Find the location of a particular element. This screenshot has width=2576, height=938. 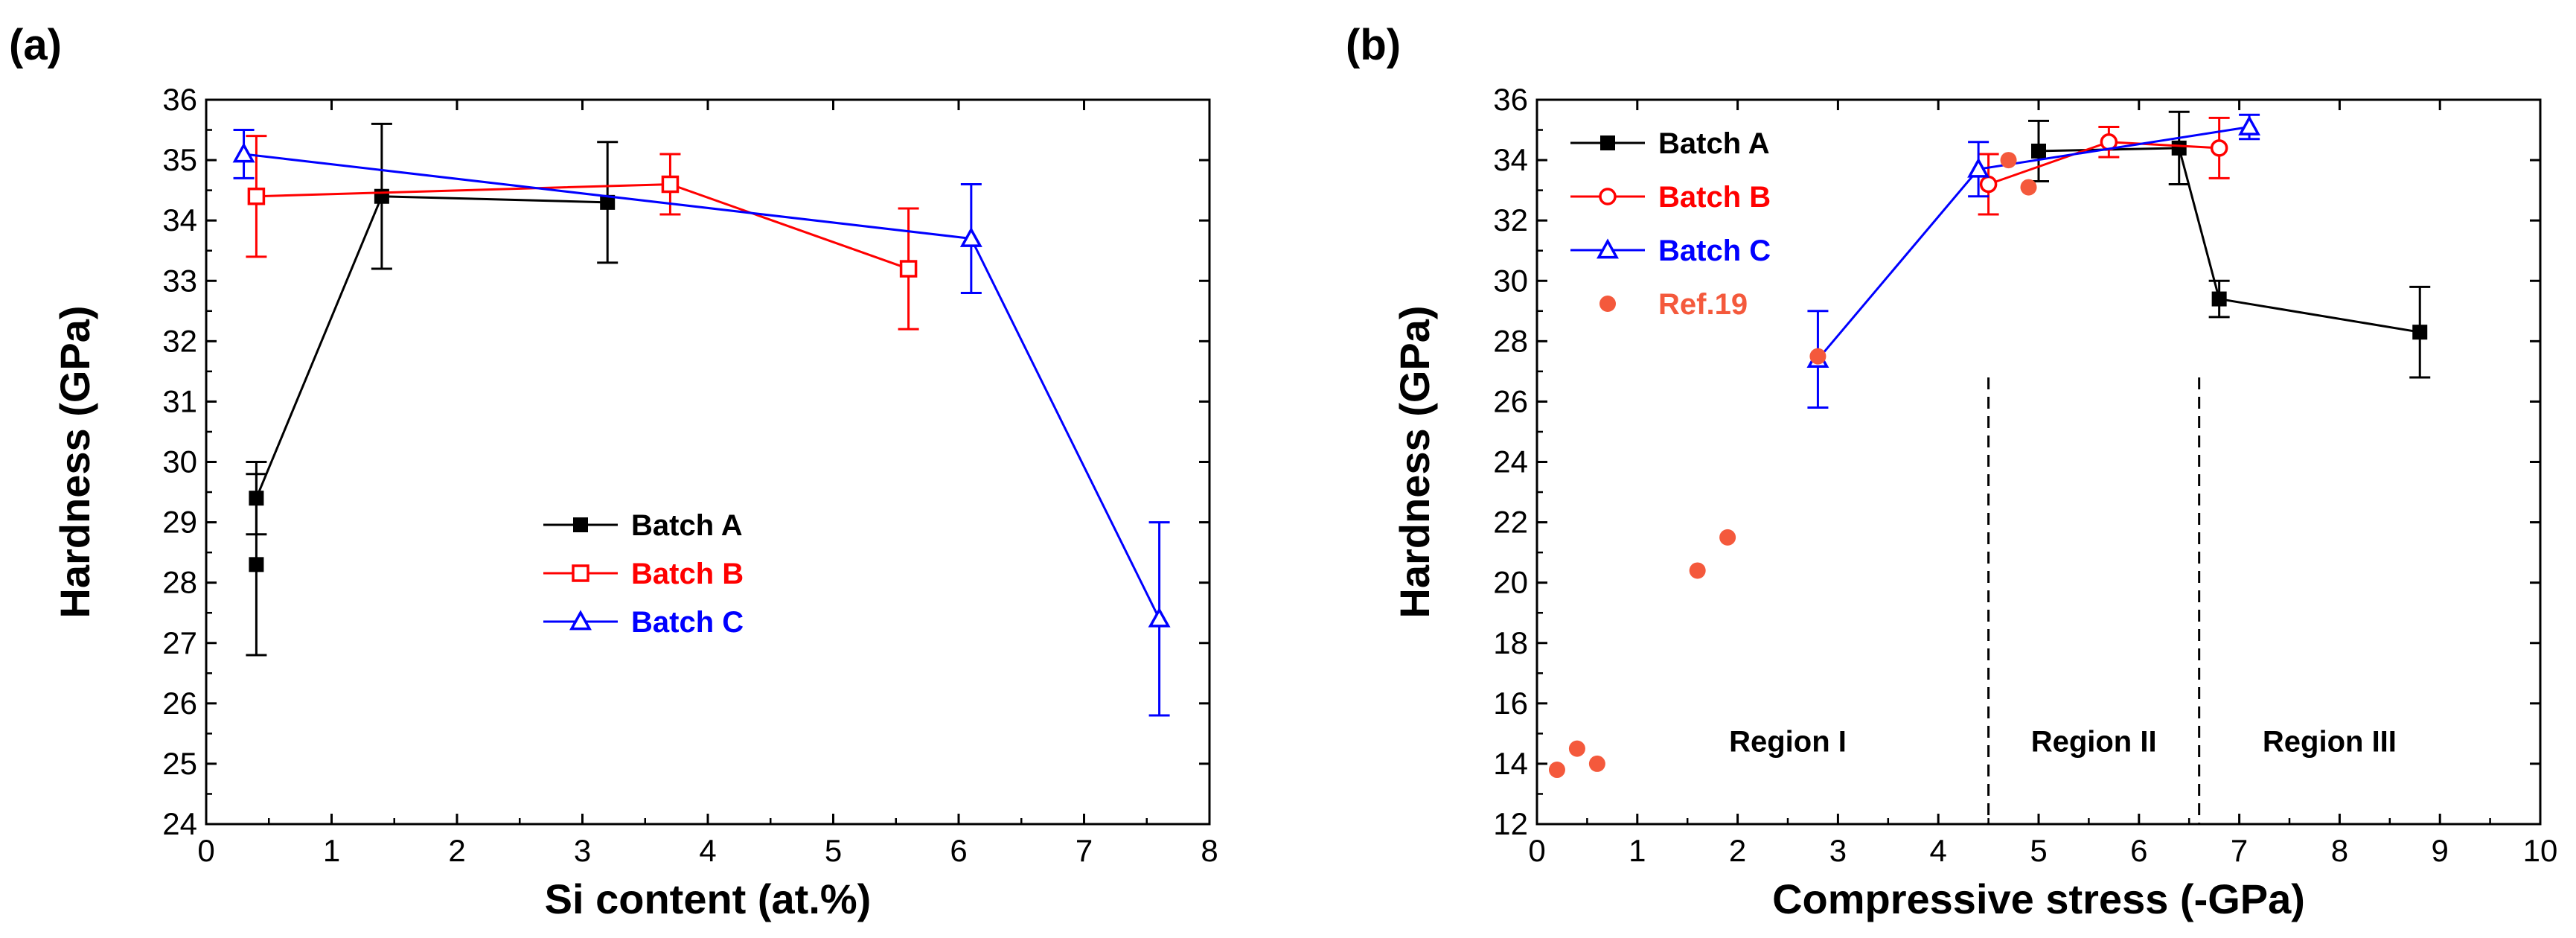

y-tick-label: 35 is located at coordinates (179, 159).